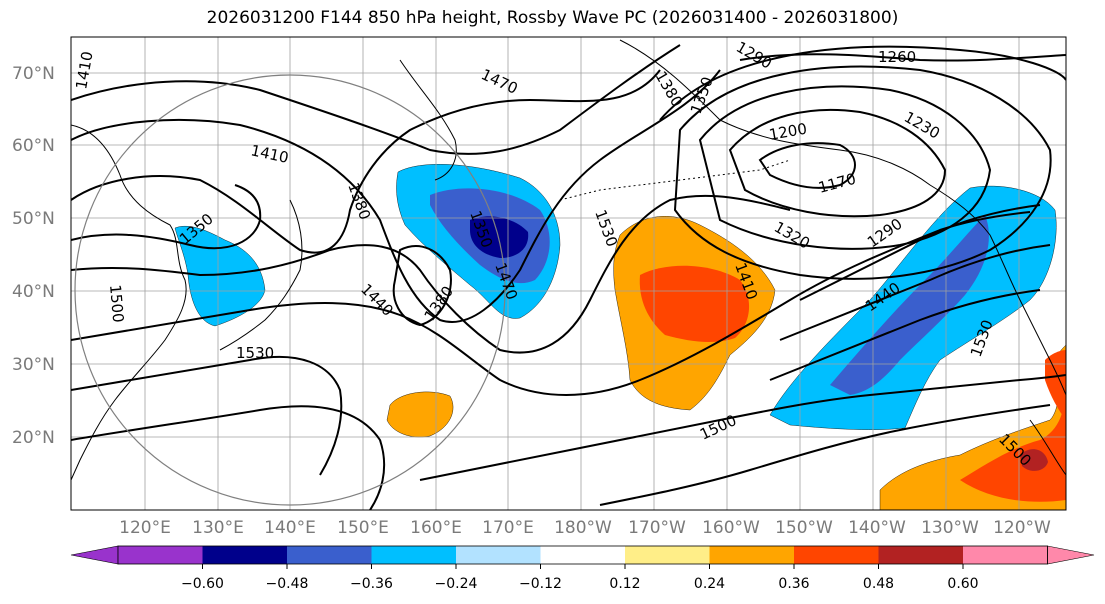 This screenshot has width=1105, height=604. What do you see at coordinates (1022, 528) in the screenshot?
I see `lon-label: 120°W` at bounding box center [1022, 528].